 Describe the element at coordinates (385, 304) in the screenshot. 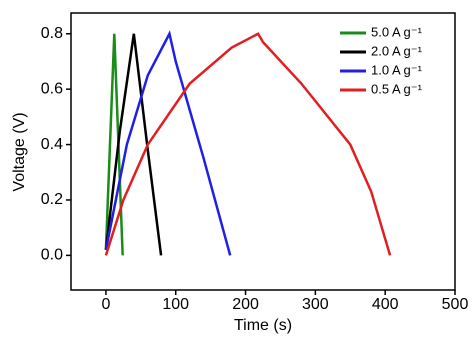

I see `x-tick-label: 400` at that location.